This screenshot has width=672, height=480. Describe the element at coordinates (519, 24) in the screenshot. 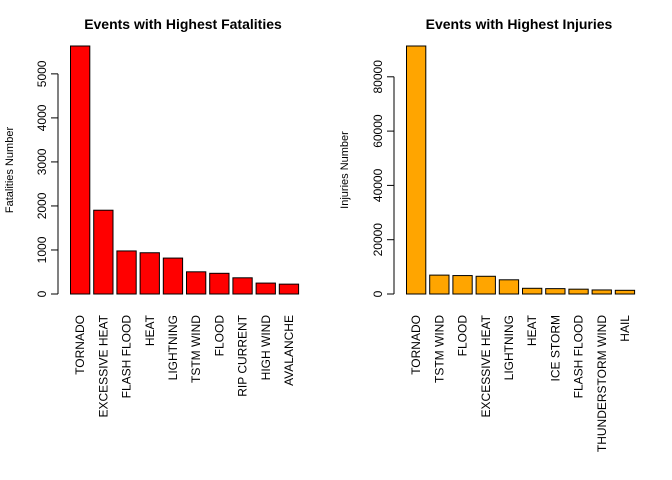

I see `chart-title: Events with Highest Injuries` at that location.